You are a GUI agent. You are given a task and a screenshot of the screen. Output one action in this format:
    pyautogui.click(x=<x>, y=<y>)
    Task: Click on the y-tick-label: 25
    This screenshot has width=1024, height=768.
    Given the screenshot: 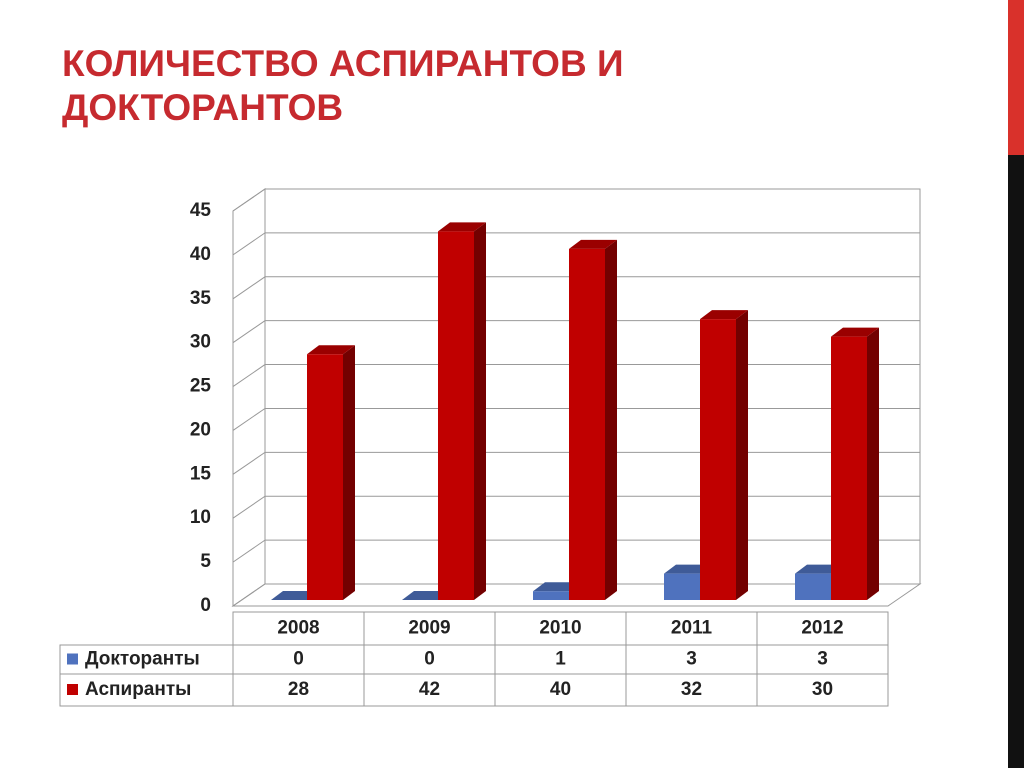 What is the action you would take?
    pyautogui.click(x=201, y=386)
    